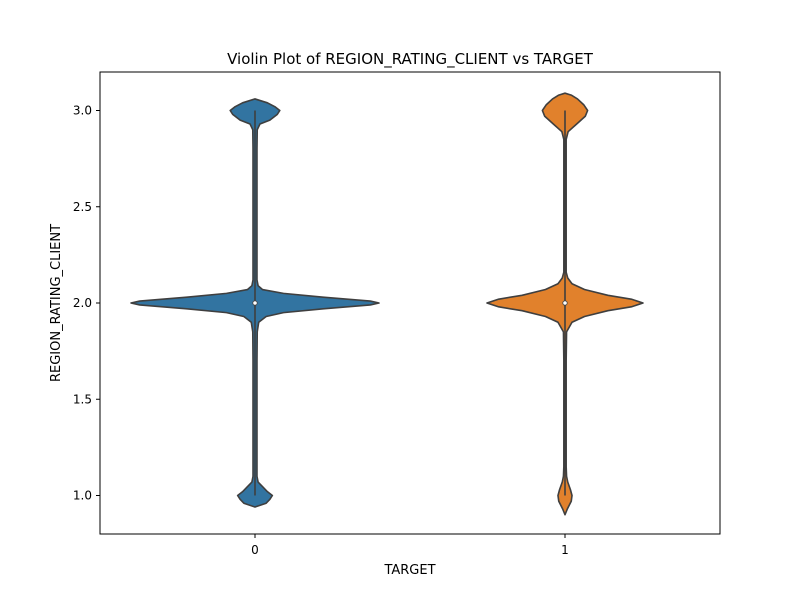  What do you see at coordinates (82, 303) in the screenshot?
I see `y-tick-label: 2.0` at bounding box center [82, 303].